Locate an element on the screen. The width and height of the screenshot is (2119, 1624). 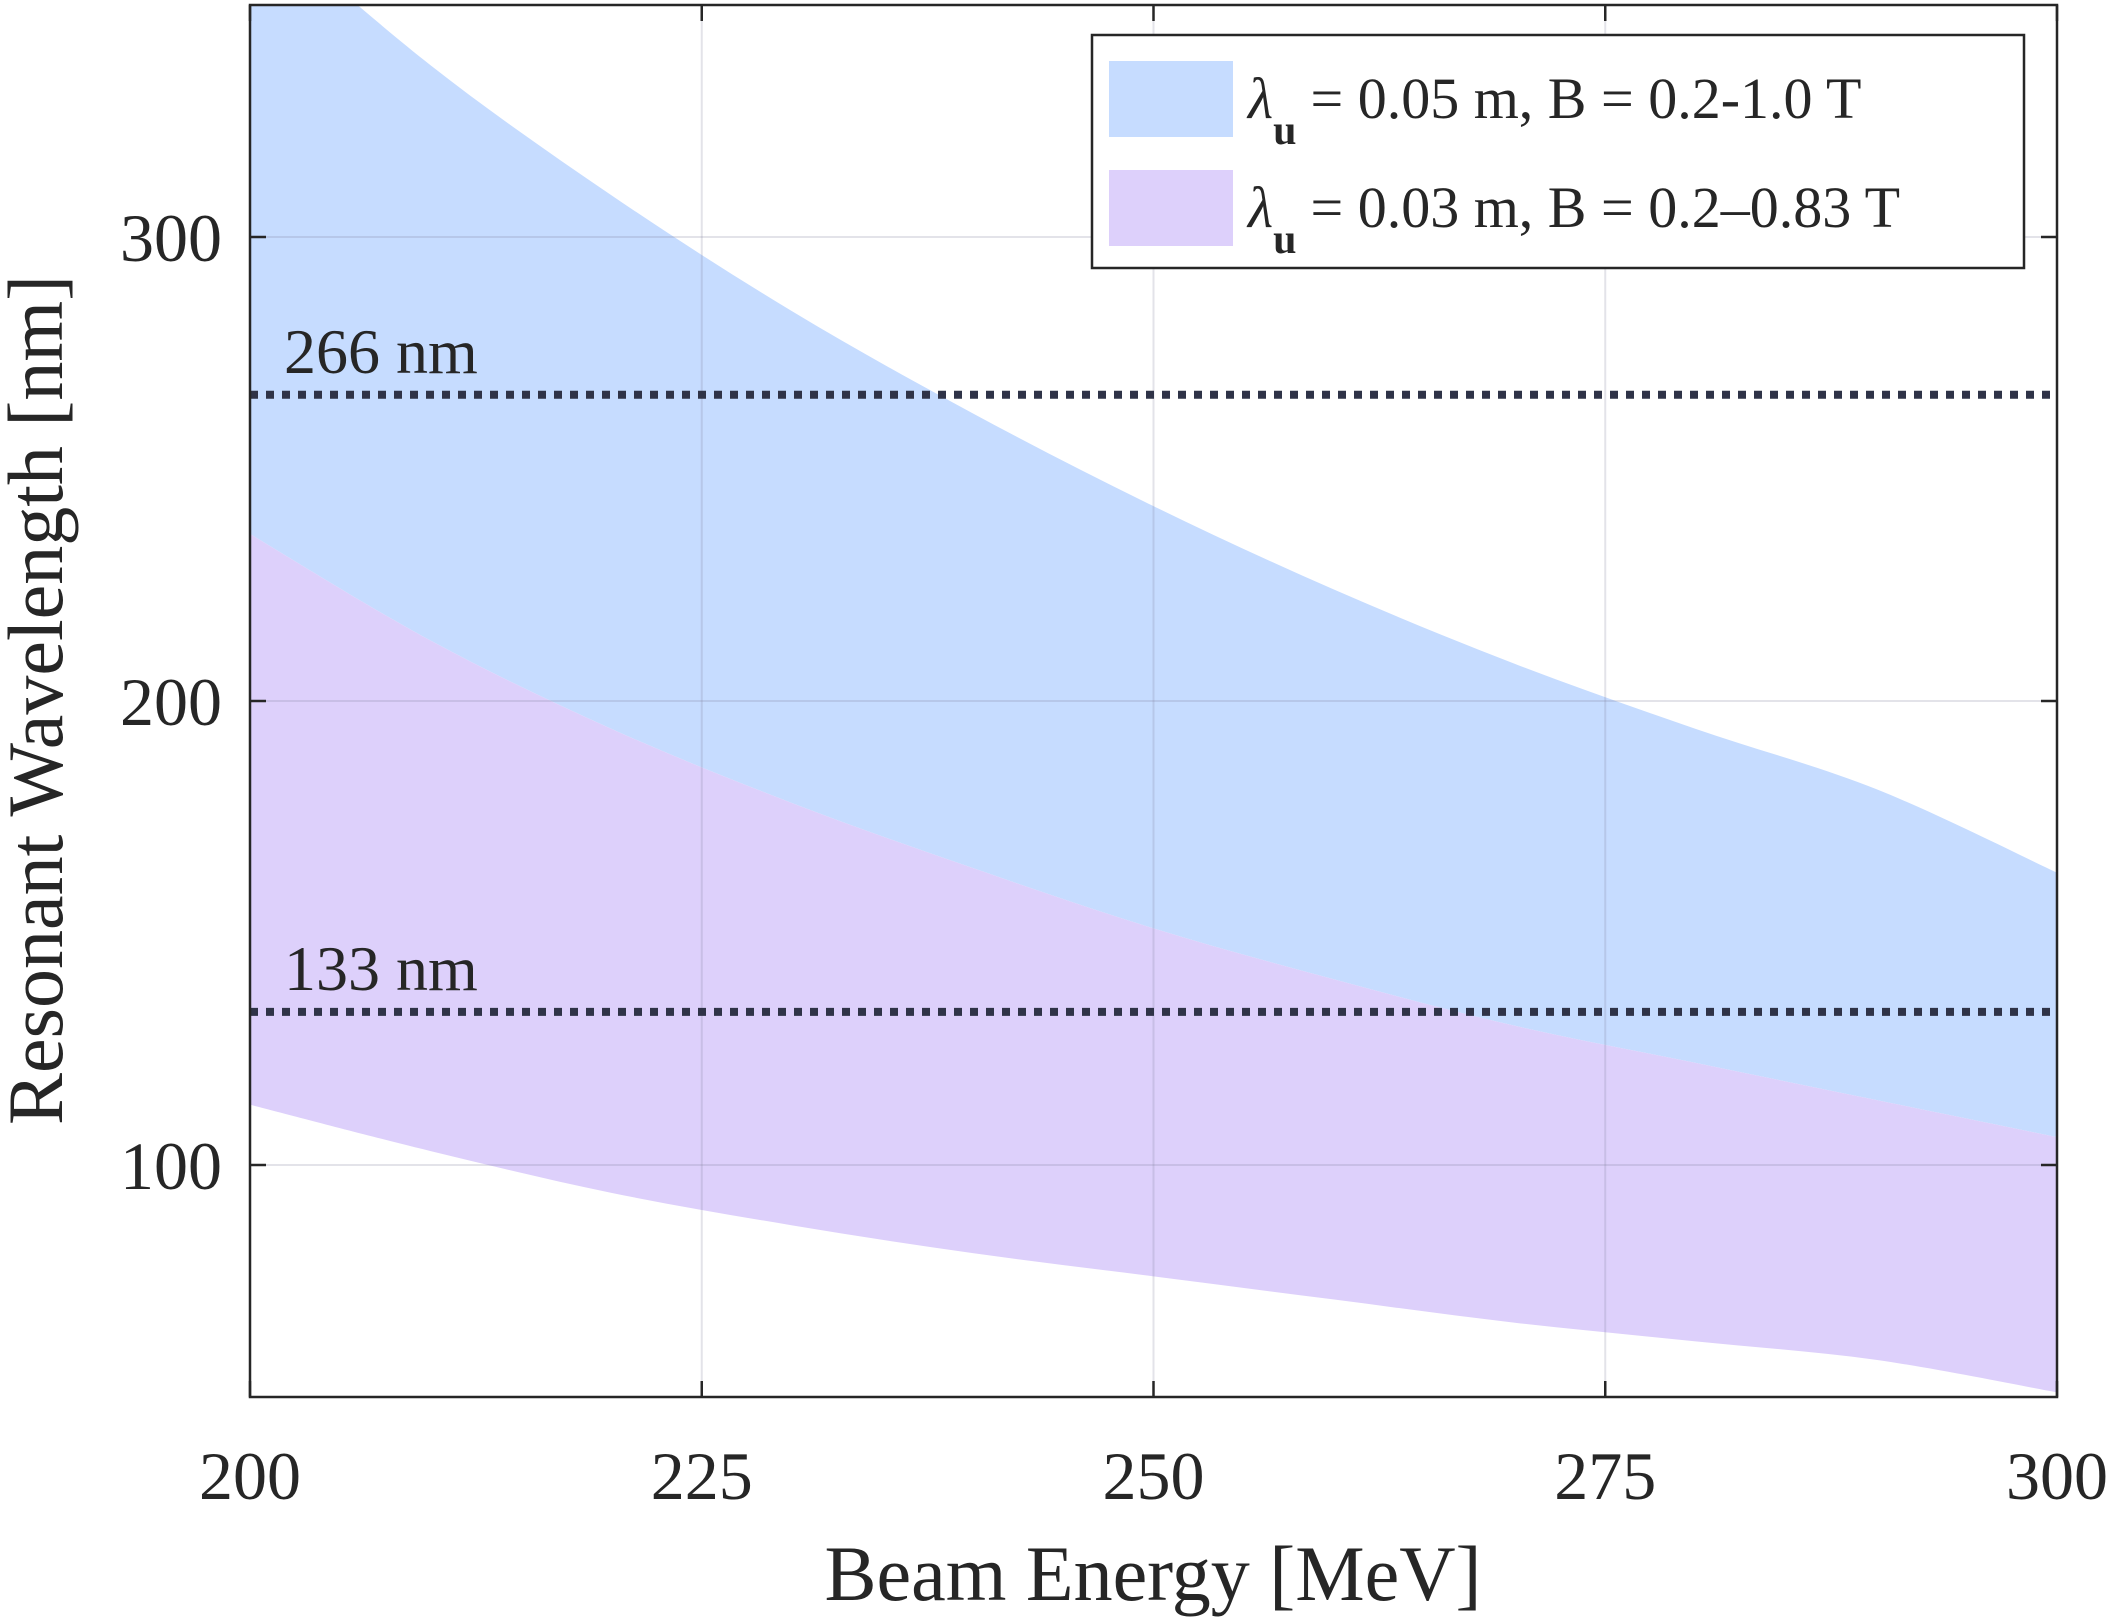
x-tick-label: 200 is located at coordinates (250, 1476).